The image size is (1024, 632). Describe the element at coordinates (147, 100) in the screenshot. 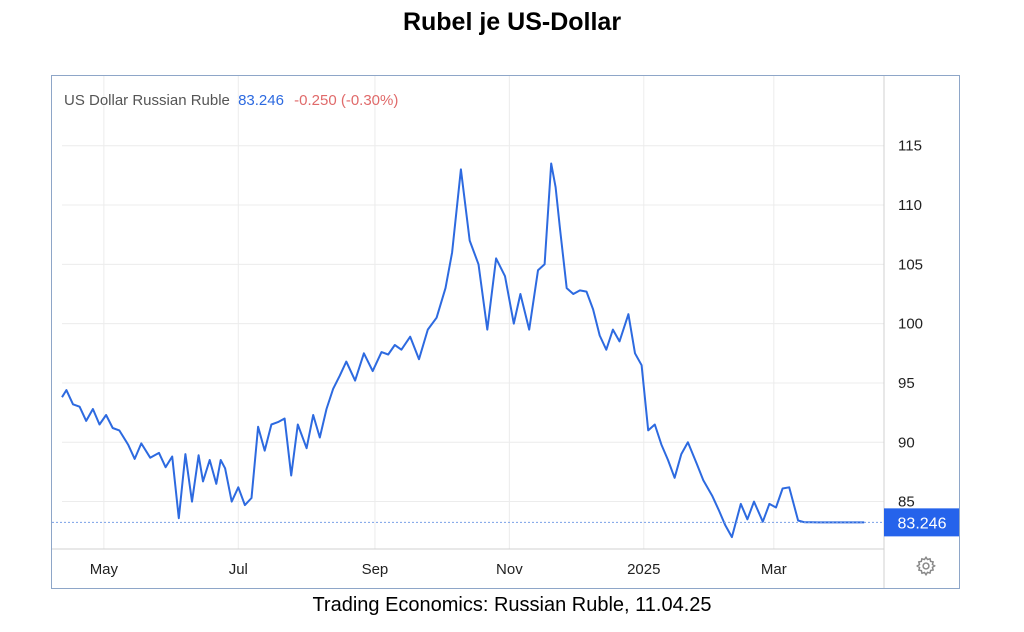

I see `series-name: US Dollar Russian Ruble` at that location.